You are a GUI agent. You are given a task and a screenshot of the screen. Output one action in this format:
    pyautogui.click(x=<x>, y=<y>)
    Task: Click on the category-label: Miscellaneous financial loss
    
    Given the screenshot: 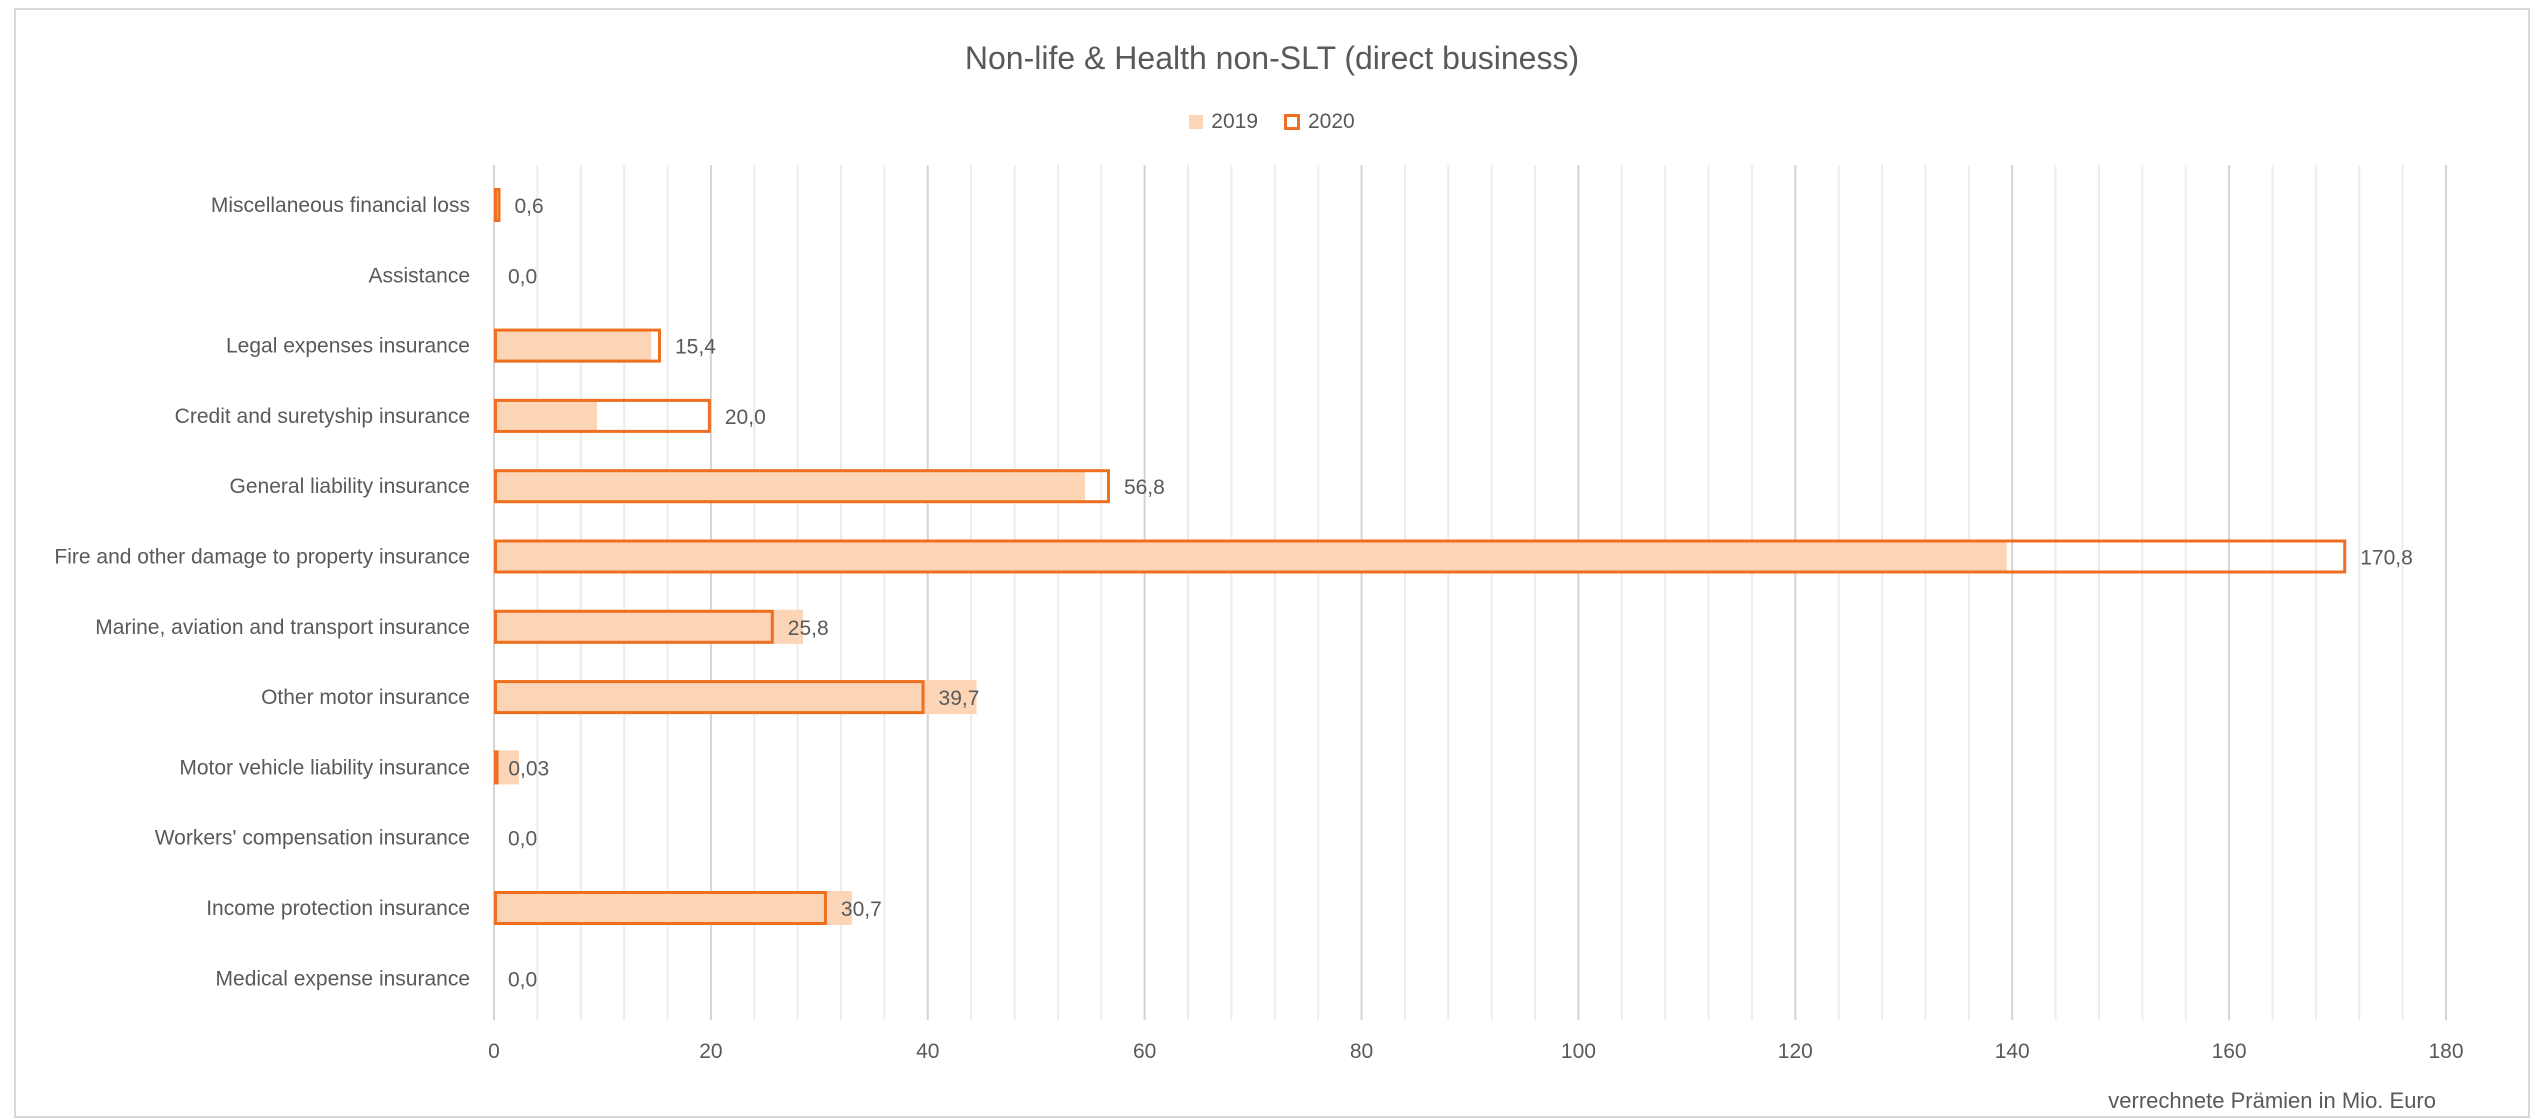 What is the action you would take?
    pyautogui.click(x=340, y=205)
    